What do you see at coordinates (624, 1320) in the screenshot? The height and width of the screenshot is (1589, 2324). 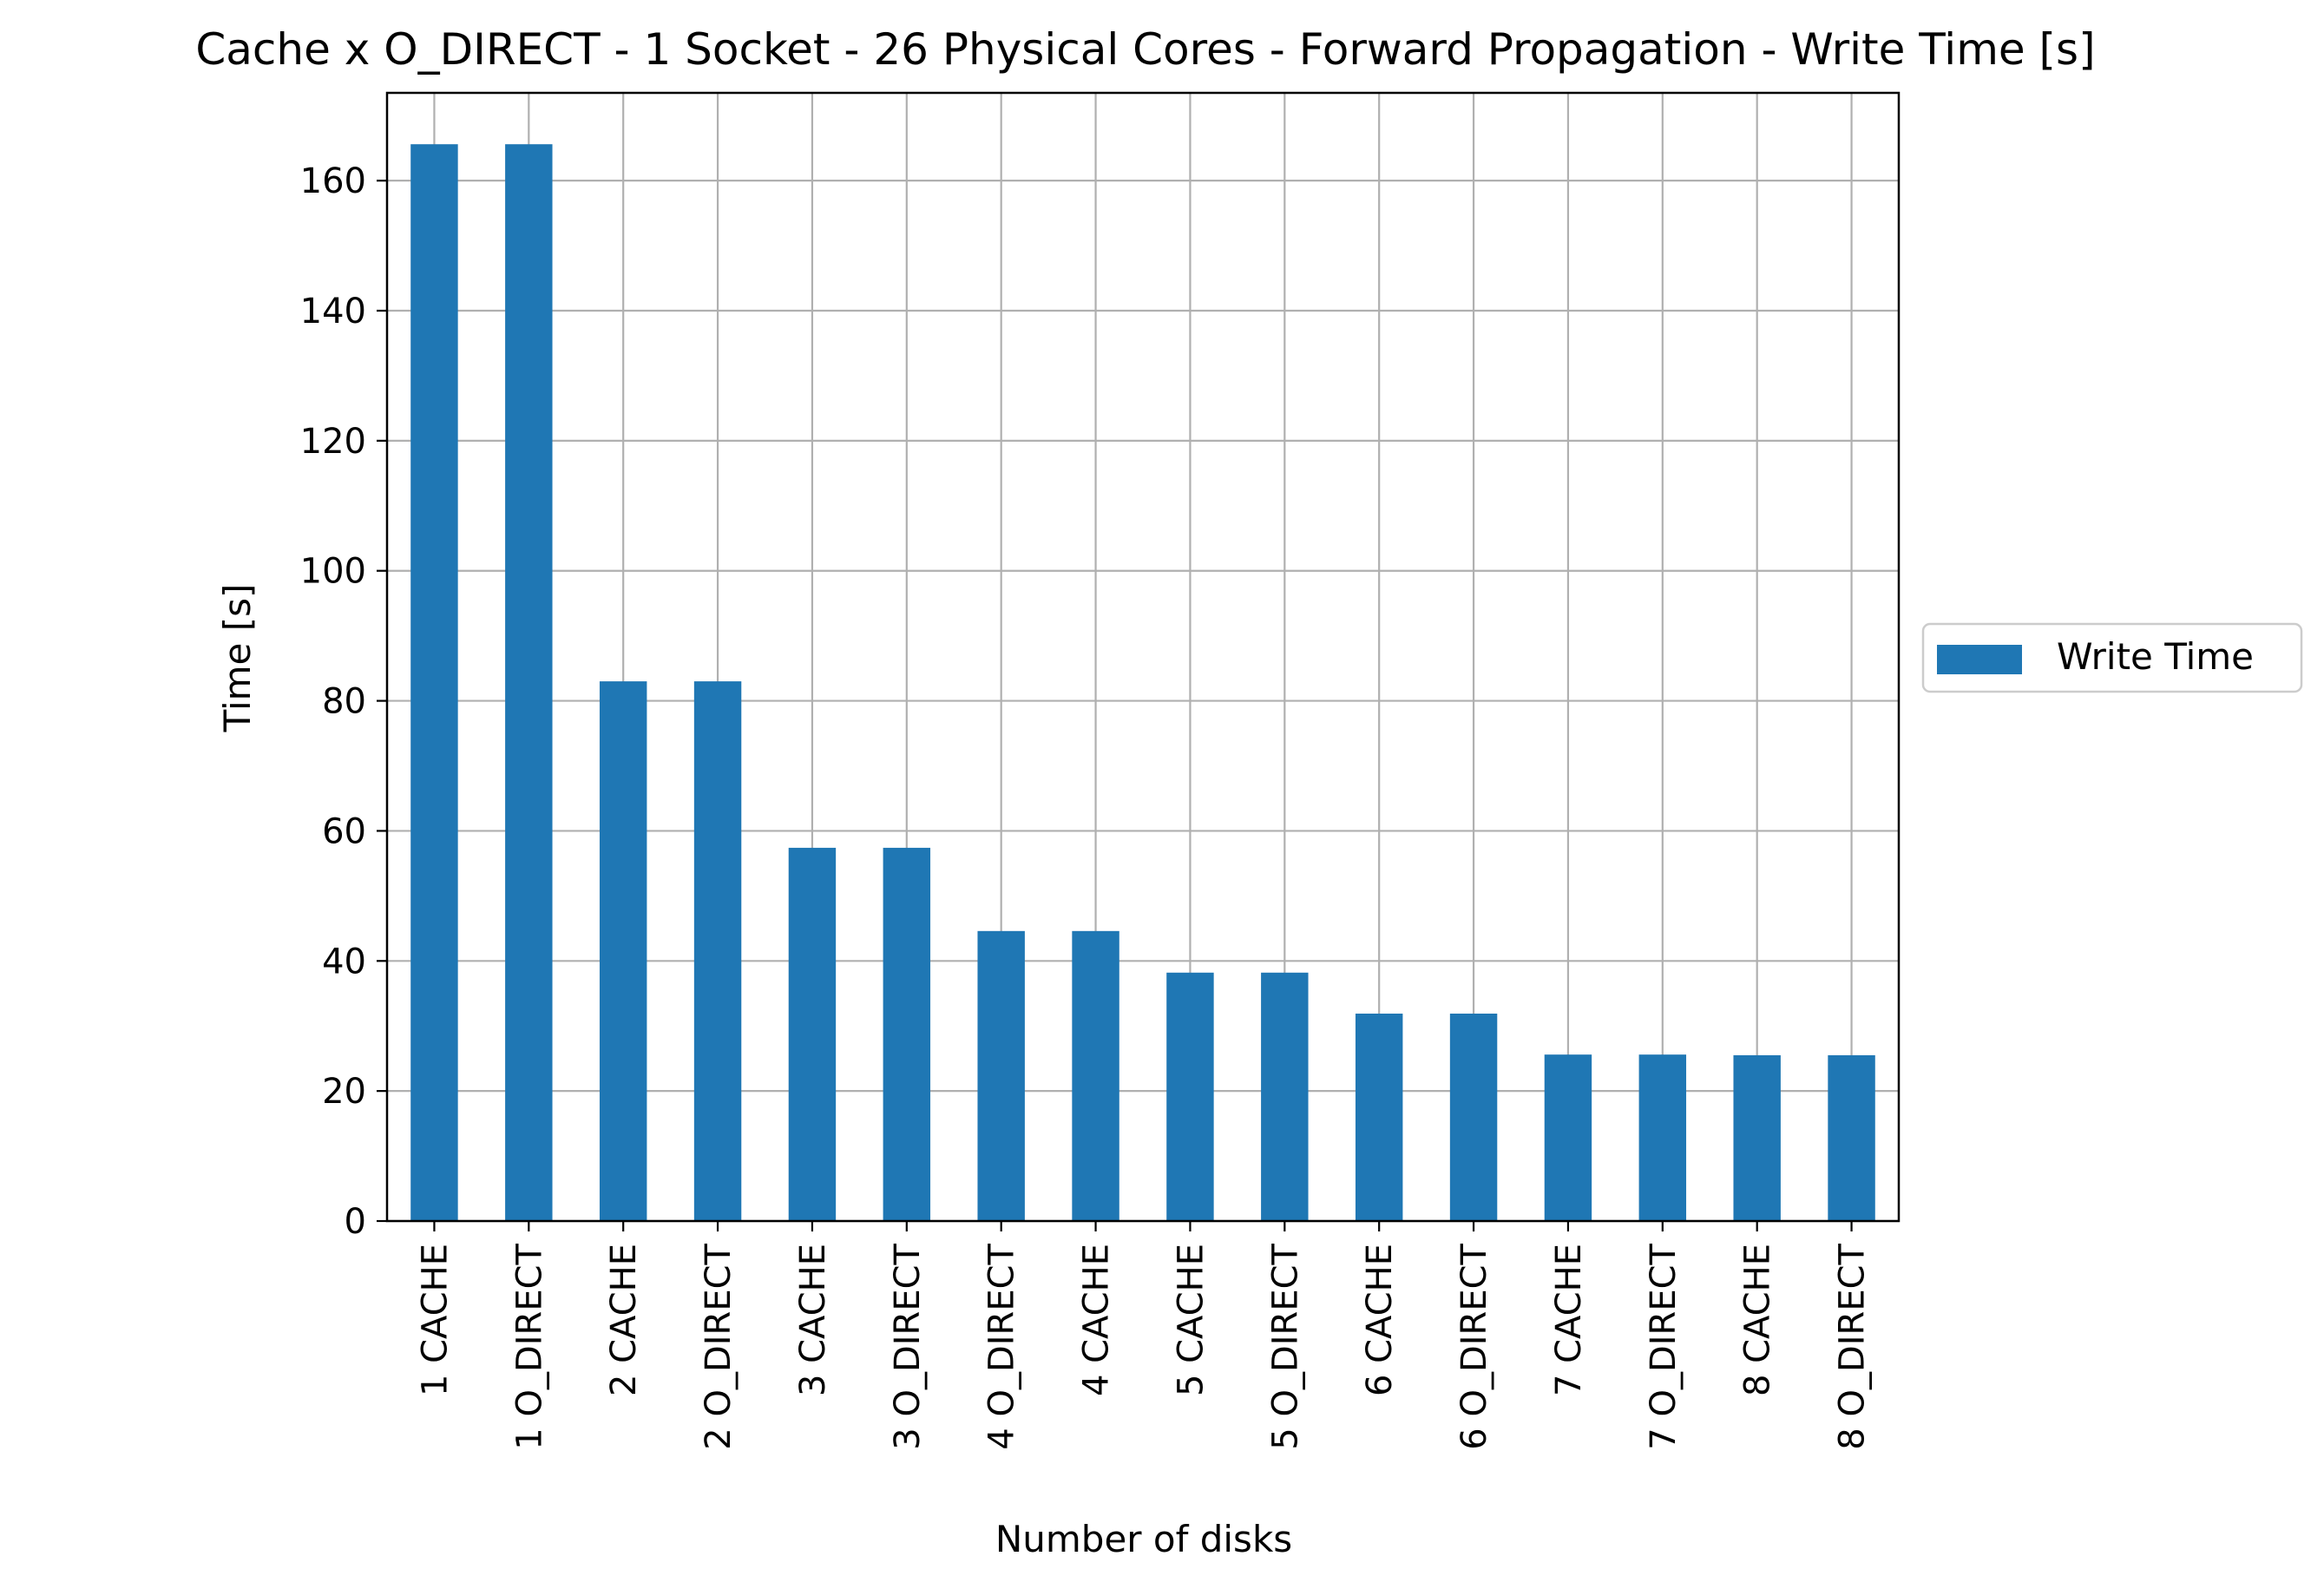 I see `x-tick-label: 2 CACHE` at bounding box center [624, 1320].